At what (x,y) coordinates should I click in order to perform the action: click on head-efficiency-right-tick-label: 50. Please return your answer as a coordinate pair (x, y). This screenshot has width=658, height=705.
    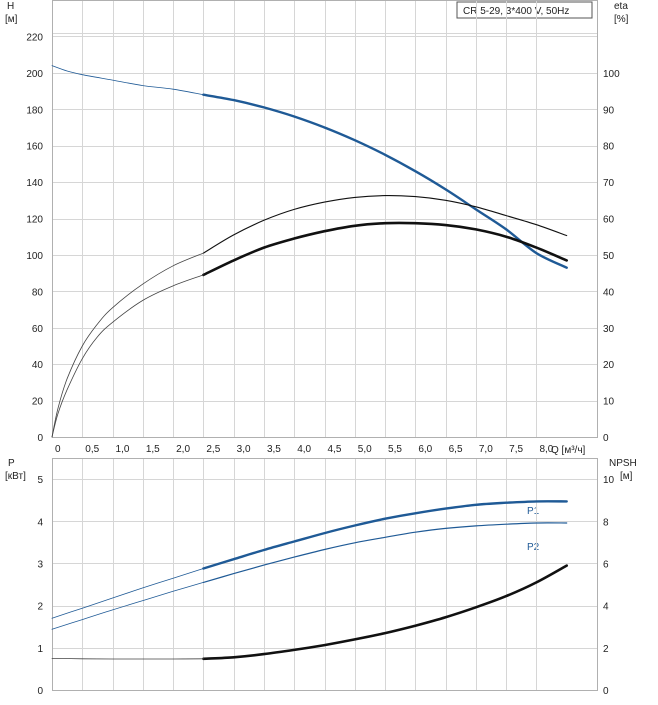
    Looking at the image, I should click on (609, 256).